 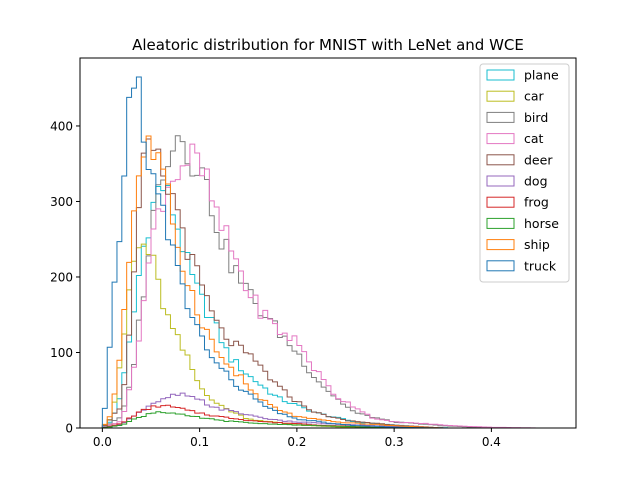 I want to click on y-tick-label: 200, so click(x=61, y=277).